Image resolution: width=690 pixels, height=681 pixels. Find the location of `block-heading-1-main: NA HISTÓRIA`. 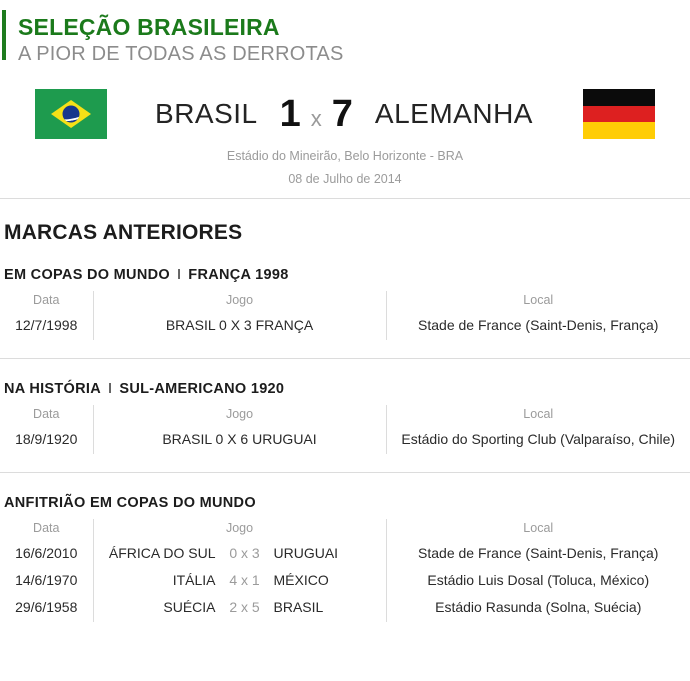

block-heading-1-main: NA HISTÓRIA is located at coordinates (53, 389).